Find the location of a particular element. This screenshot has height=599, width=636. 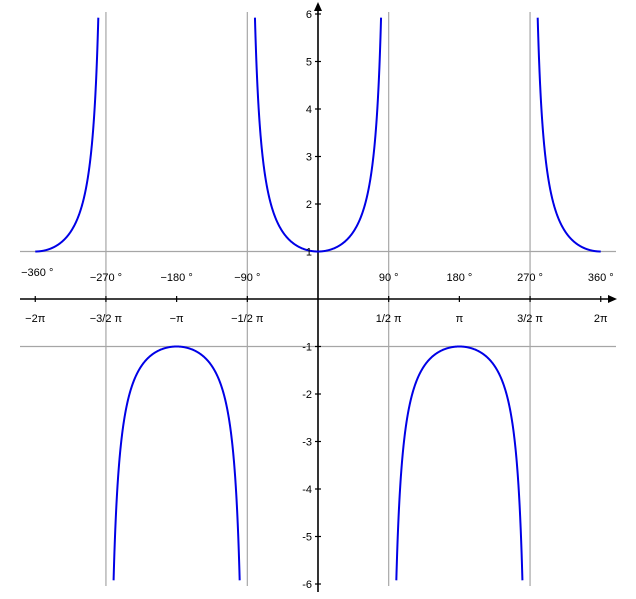

y-tick-label: -4 is located at coordinates (307, 490).